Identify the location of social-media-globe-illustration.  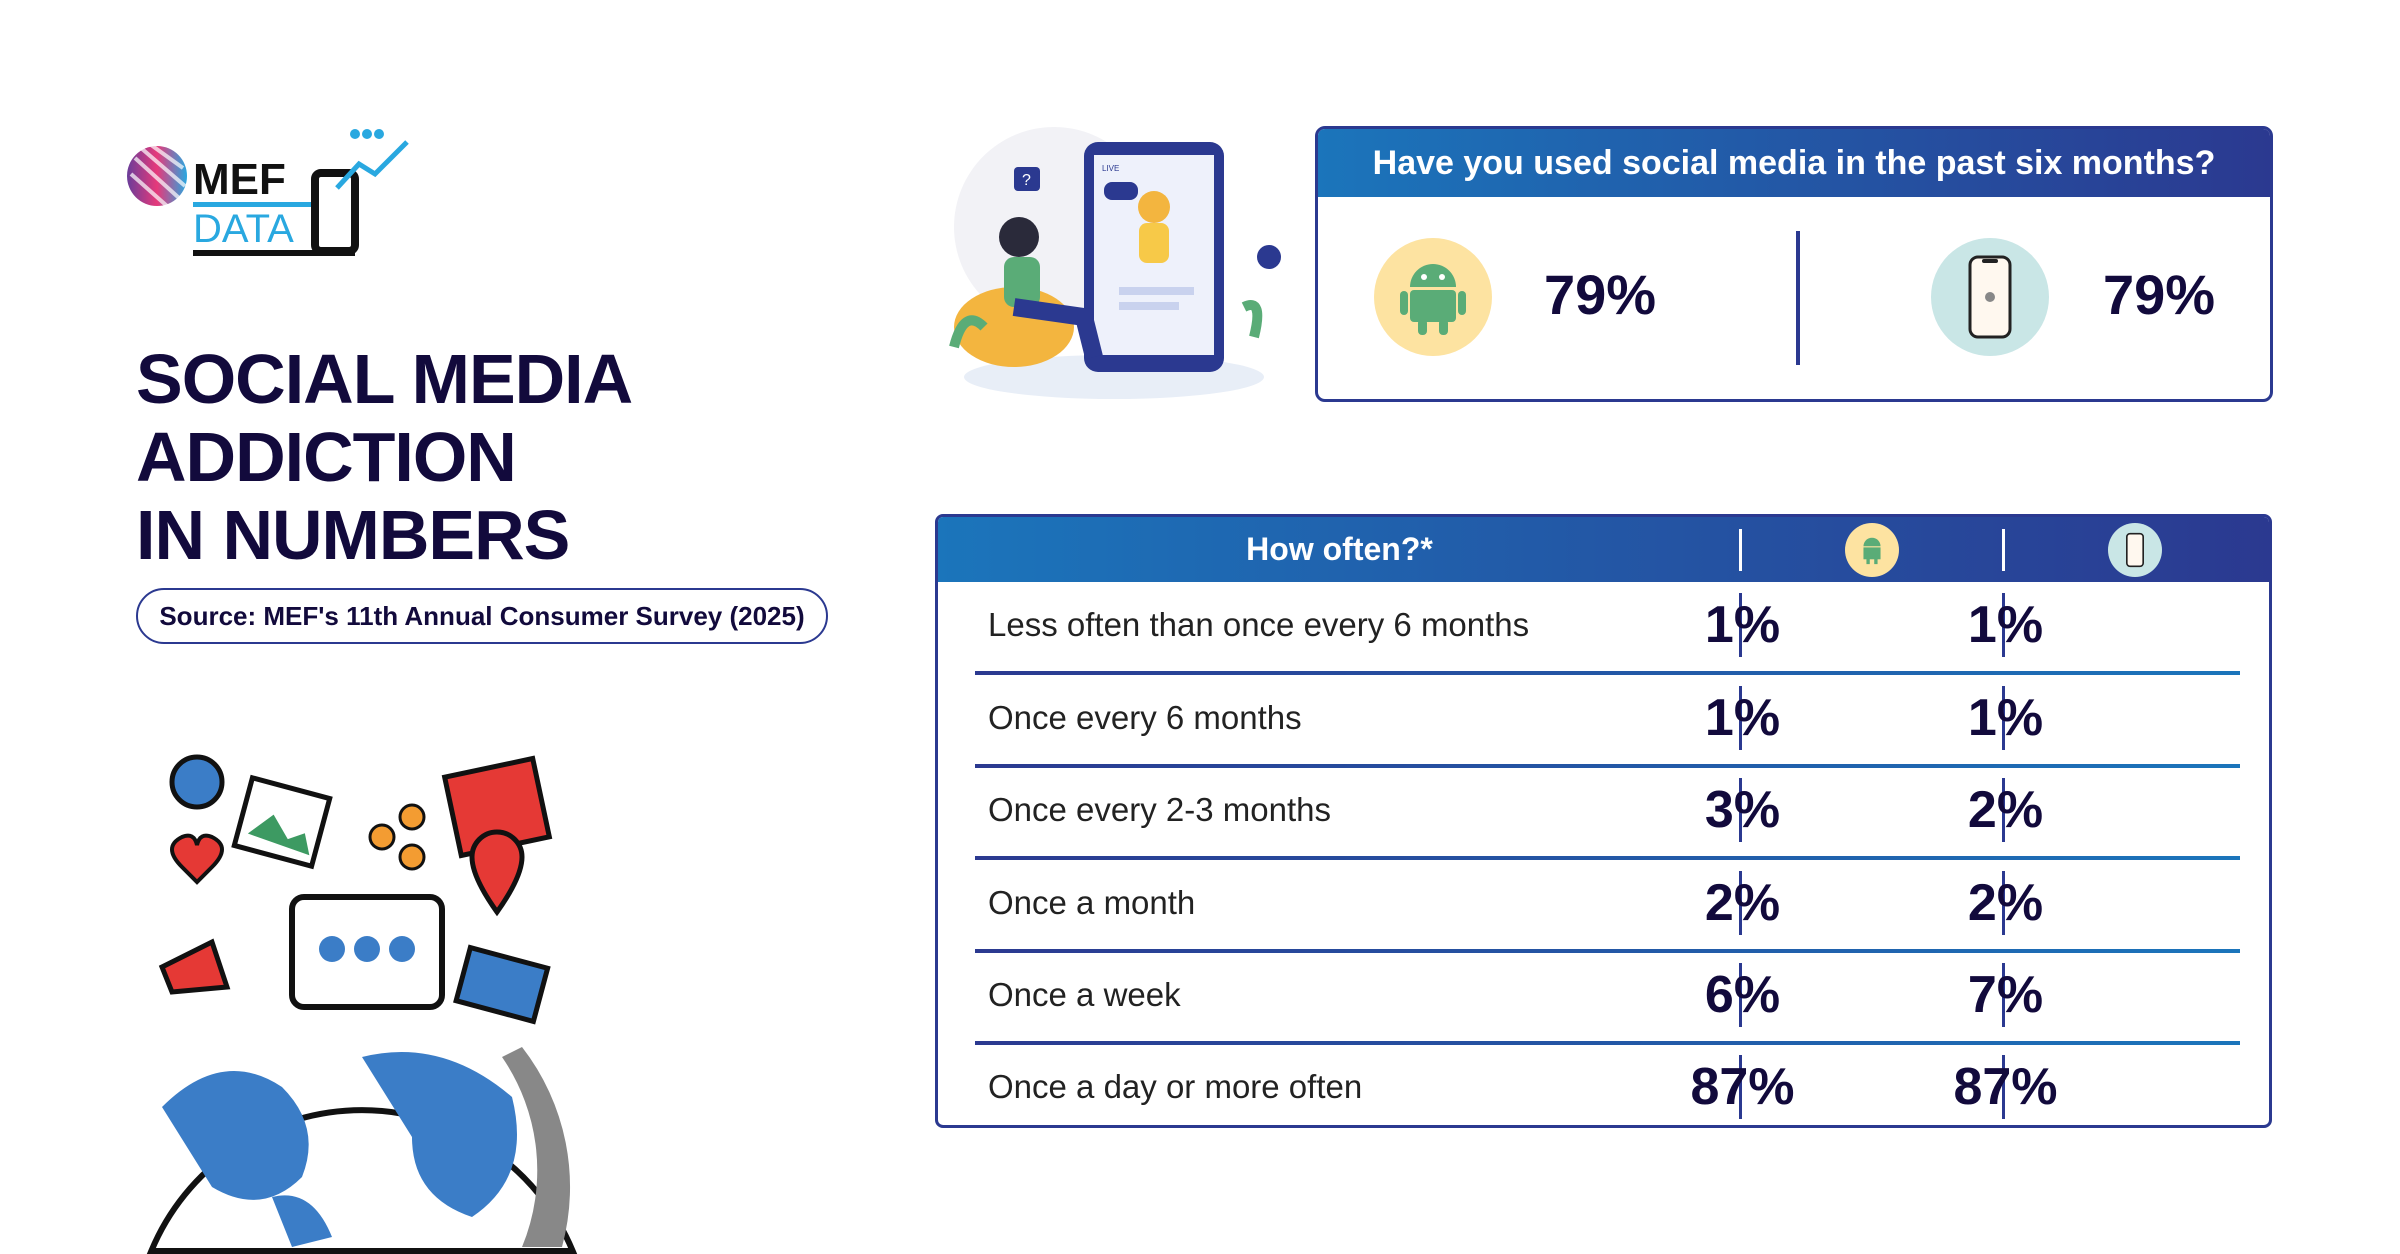
(362, 1004).